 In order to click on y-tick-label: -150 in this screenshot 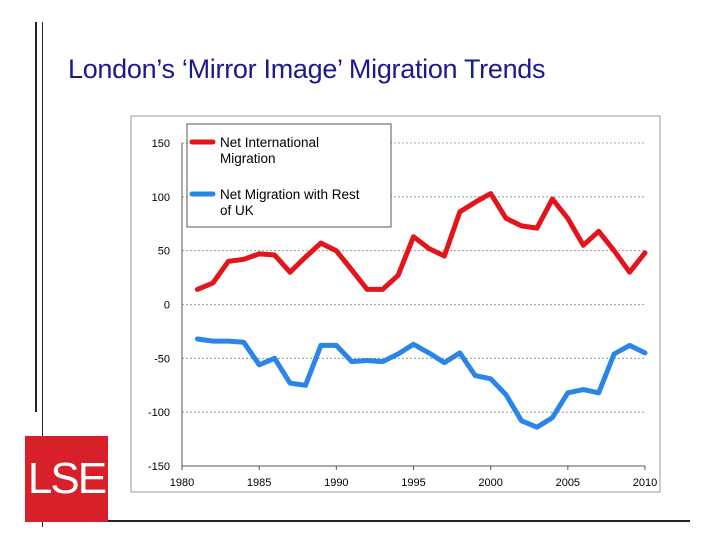, I will do `click(159, 467)`.